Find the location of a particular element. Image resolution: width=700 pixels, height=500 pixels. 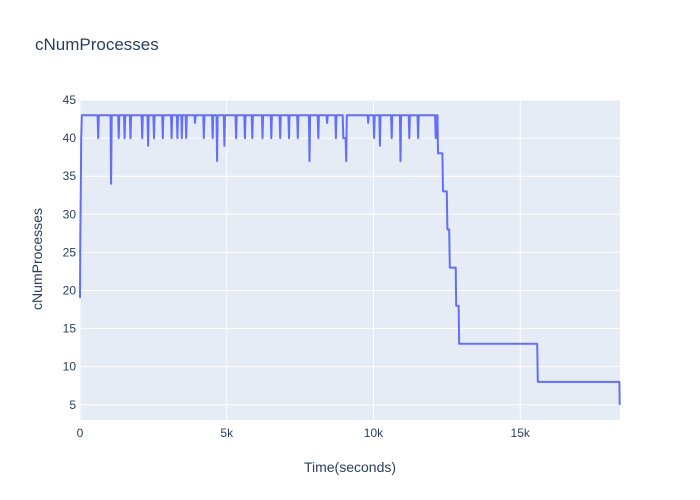

y-tick-label: 20 is located at coordinates (70, 290).